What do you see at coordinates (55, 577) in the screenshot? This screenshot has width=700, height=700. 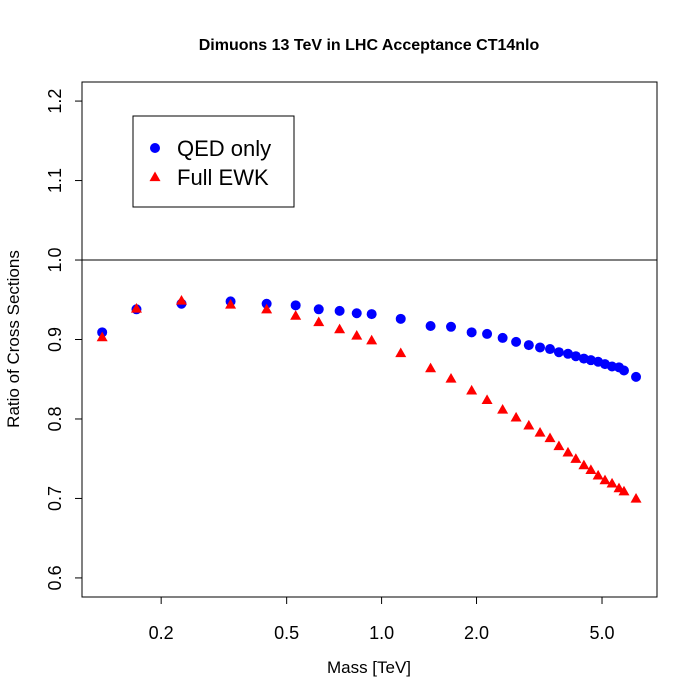 I see `y-tick-label: 0.6` at bounding box center [55, 577].